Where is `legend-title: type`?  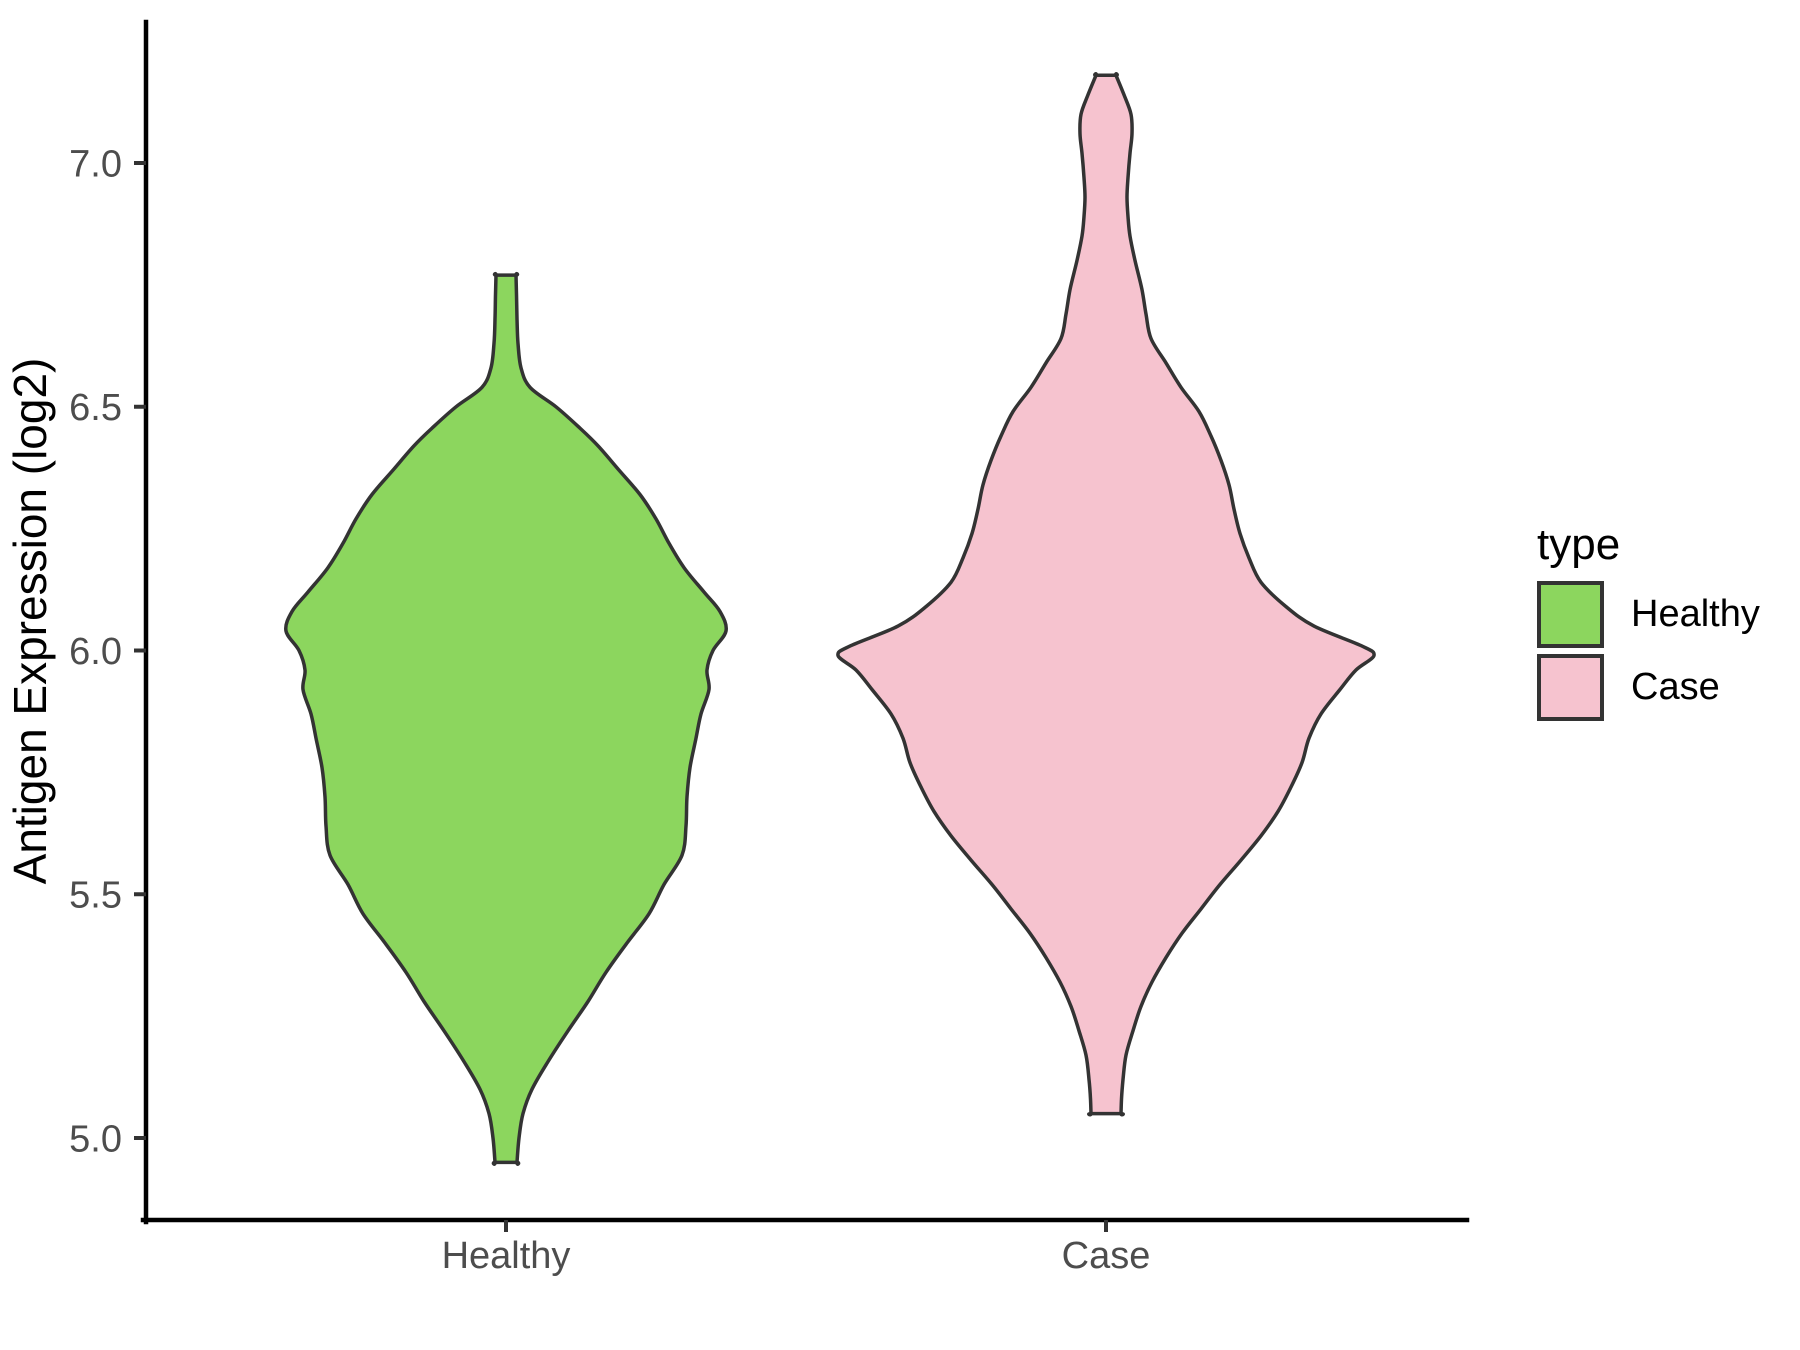 legend-title: type is located at coordinates (1579, 544).